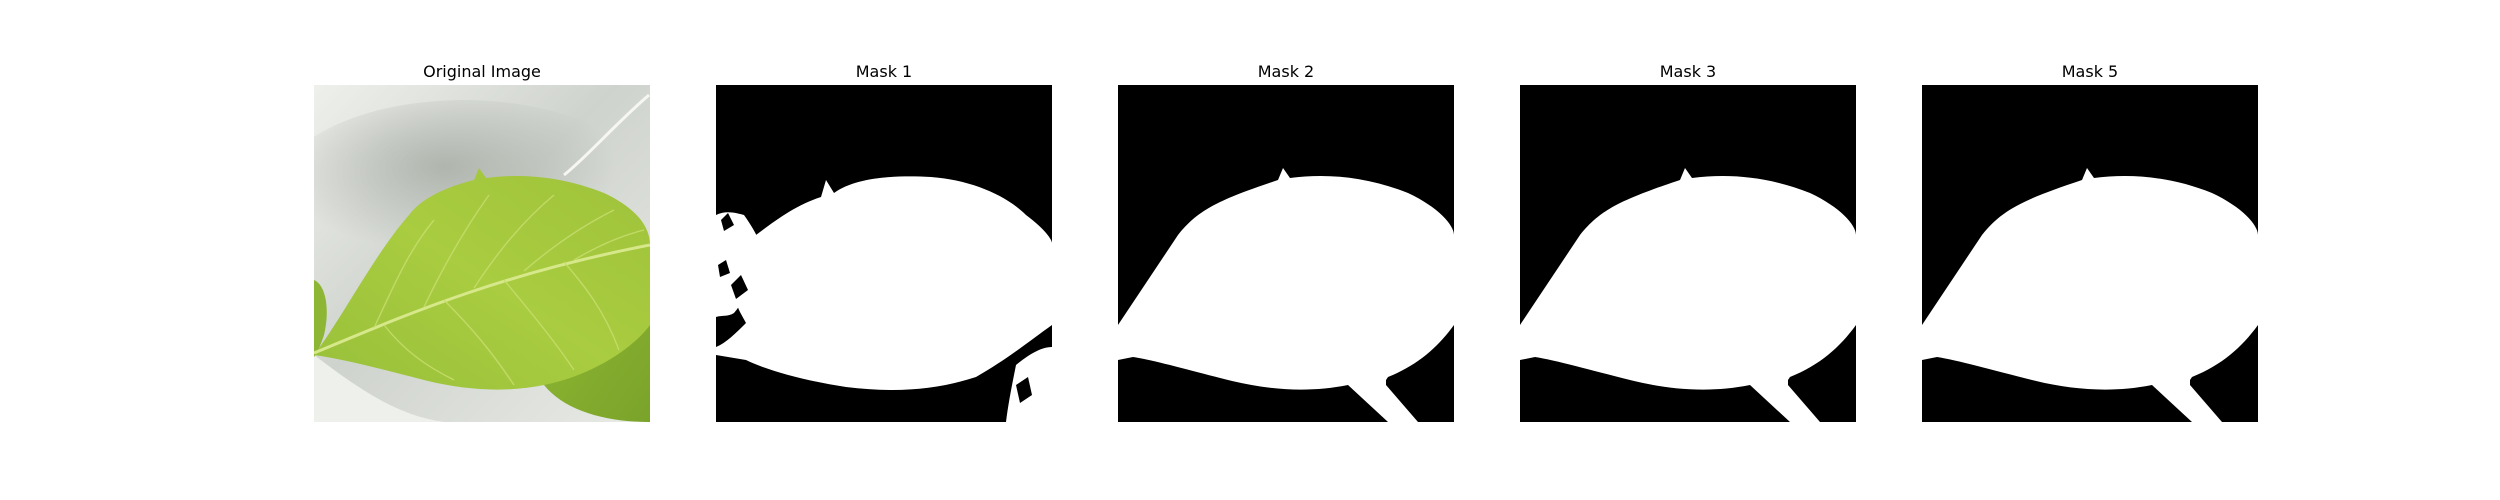 This screenshot has height=500, width=2500. I want to click on photo-surface, so click(379, 388).